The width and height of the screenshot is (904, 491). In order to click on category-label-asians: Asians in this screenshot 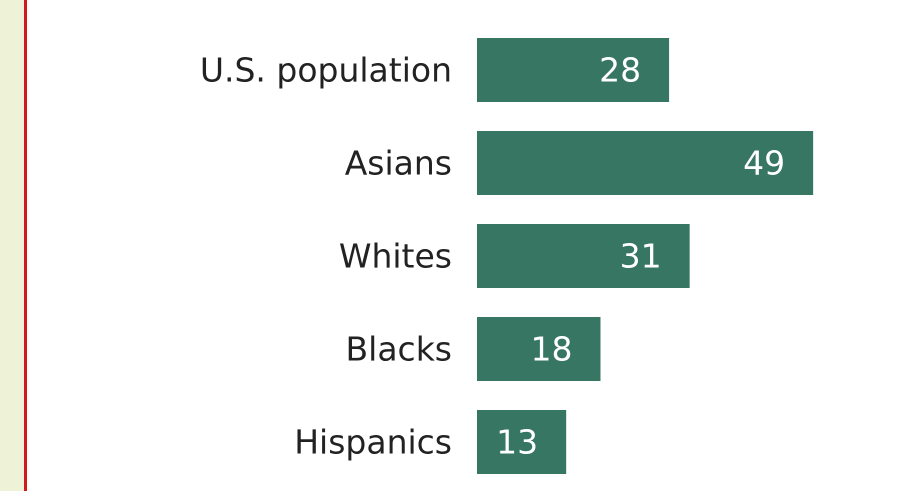, I will do `click(398, 163)`.